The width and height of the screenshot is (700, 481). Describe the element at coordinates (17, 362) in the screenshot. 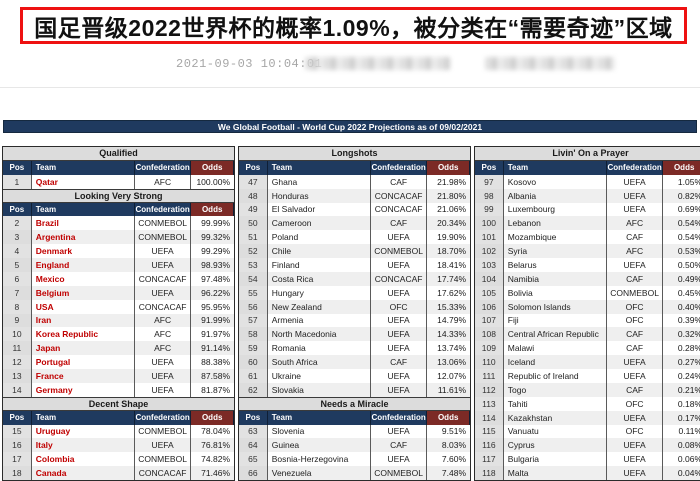

I see `pos-cell: 12` at that location.